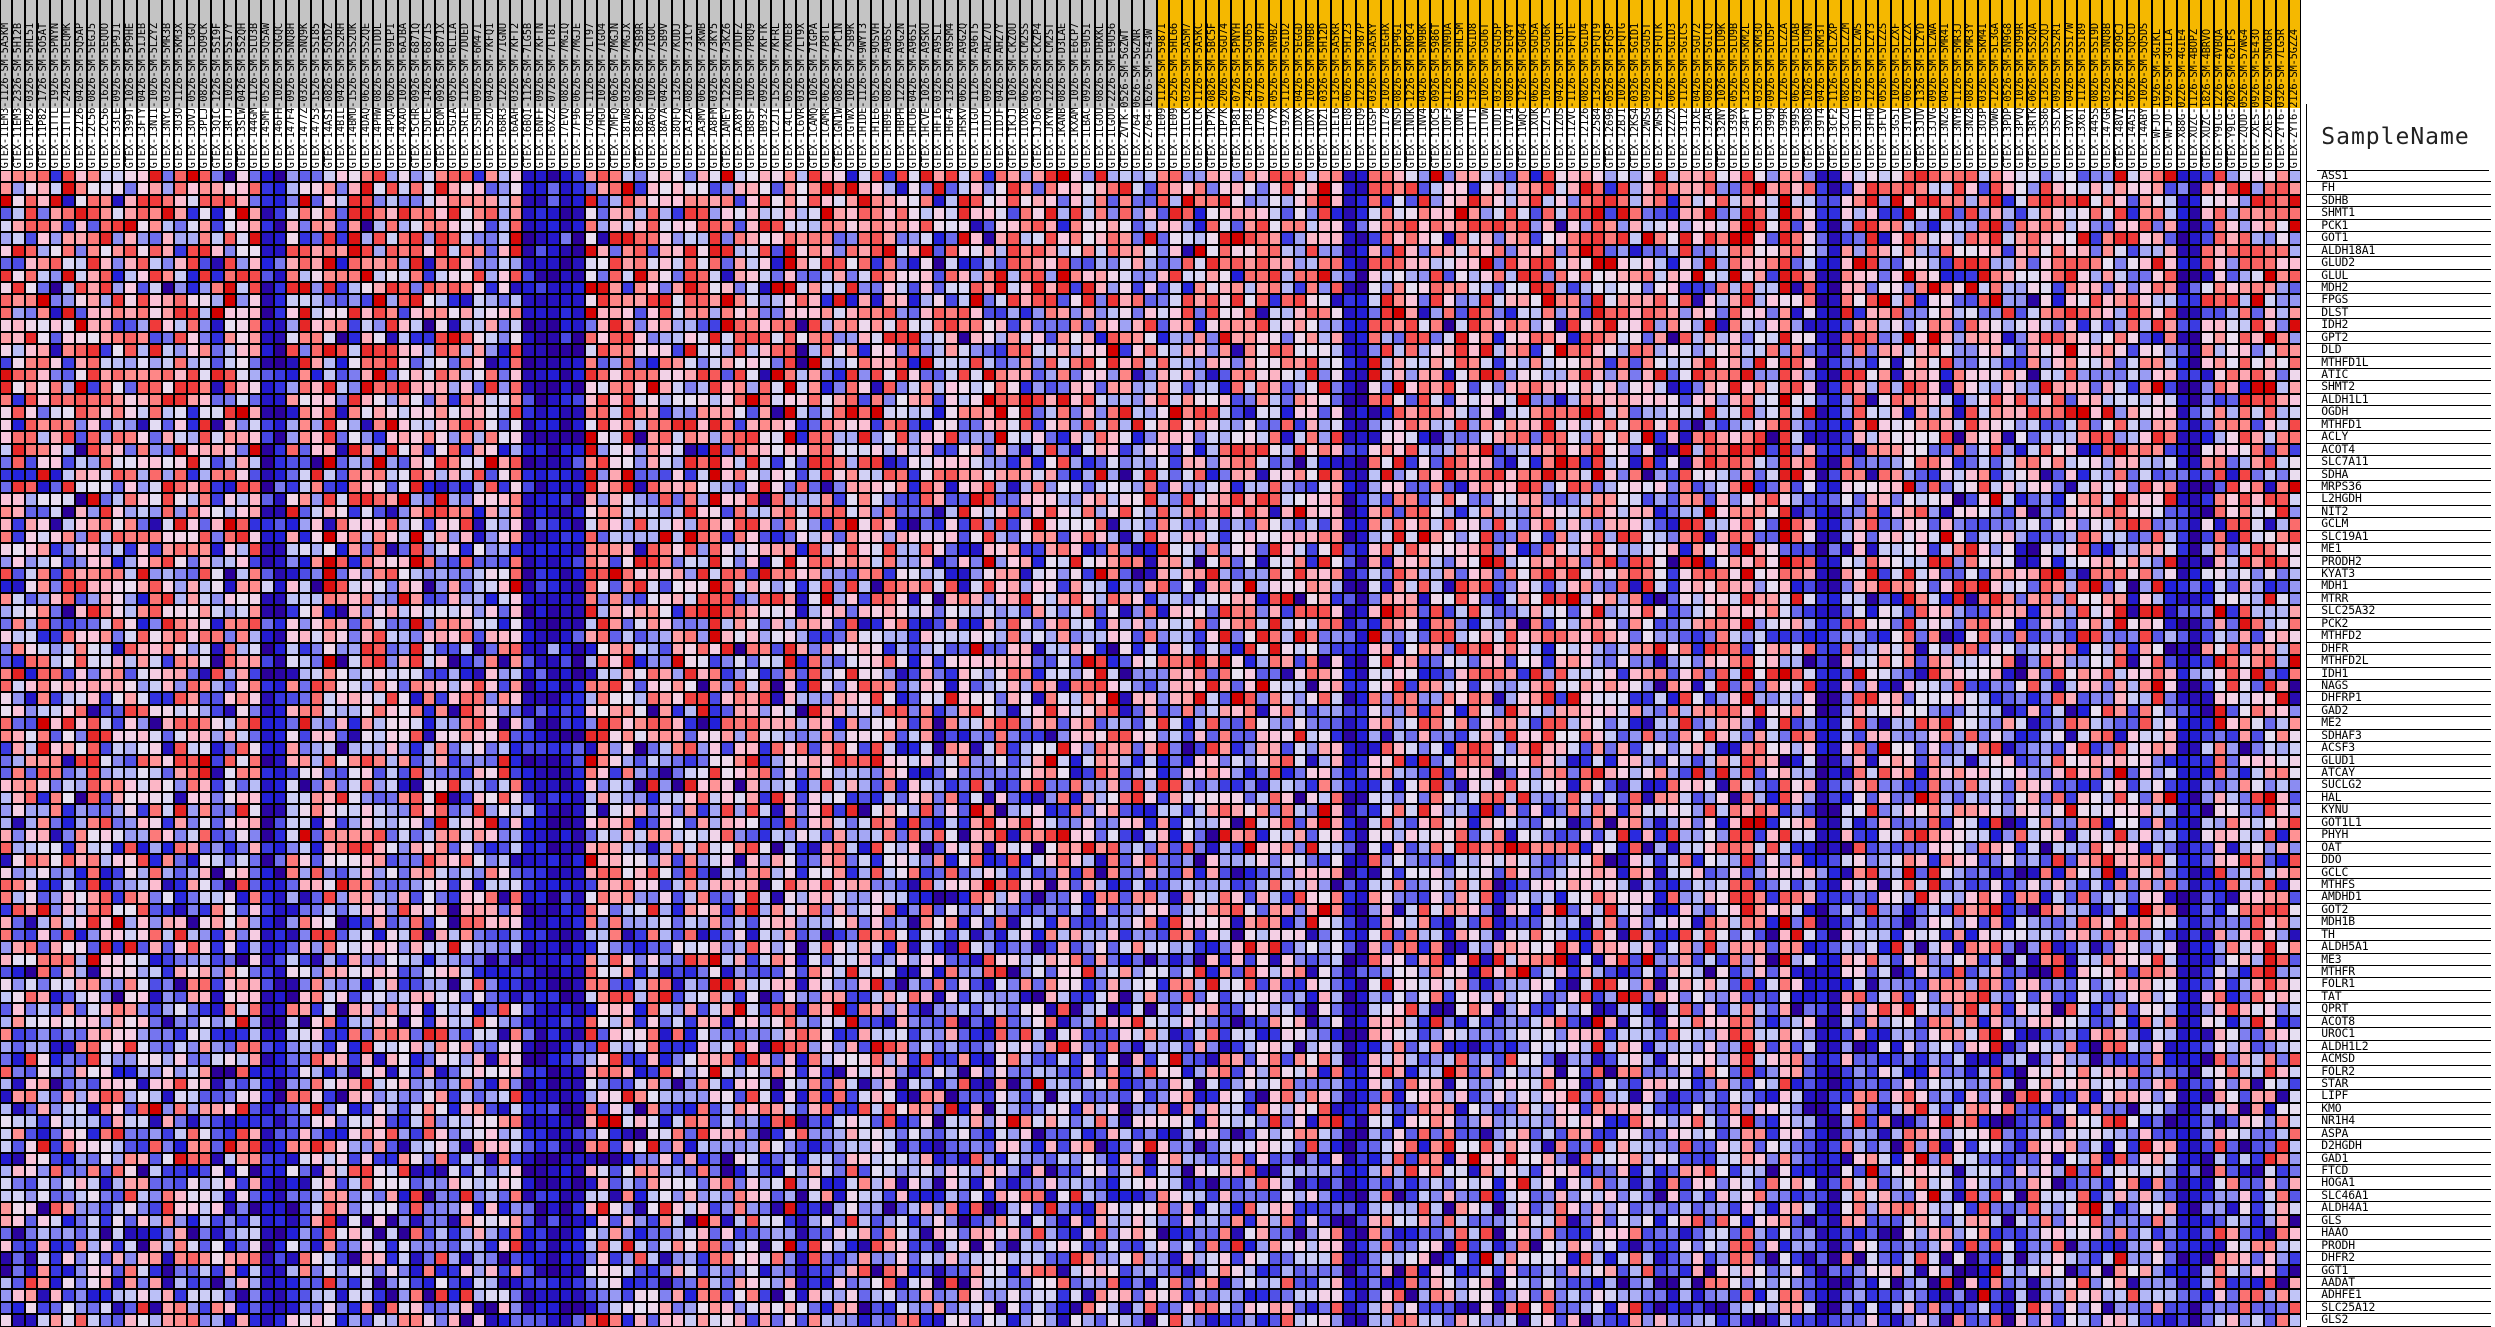  What do you see at coordinates (1635, 85) in the screenshot?
I see `column-header: GTEX-12KS4-0326-SM-5GID1` at bounding box center [1635, 85].